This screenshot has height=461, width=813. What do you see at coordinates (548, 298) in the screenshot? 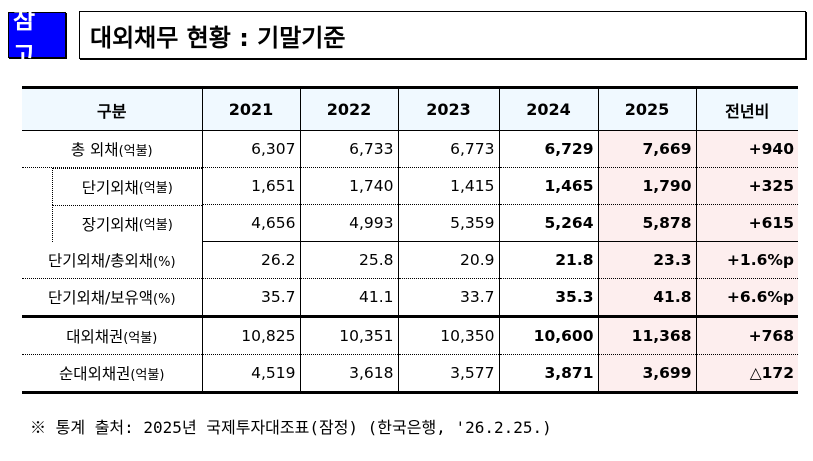
I see `value-cell: 35.3` at bounding box center [548, 298].